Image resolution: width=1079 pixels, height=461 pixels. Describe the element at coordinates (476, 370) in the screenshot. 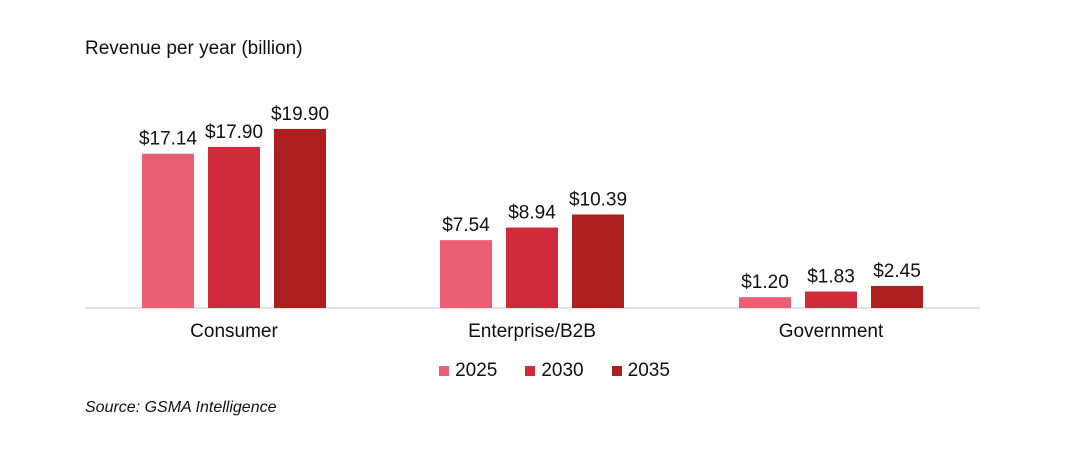

I see `legend-label: 2025` at that location.